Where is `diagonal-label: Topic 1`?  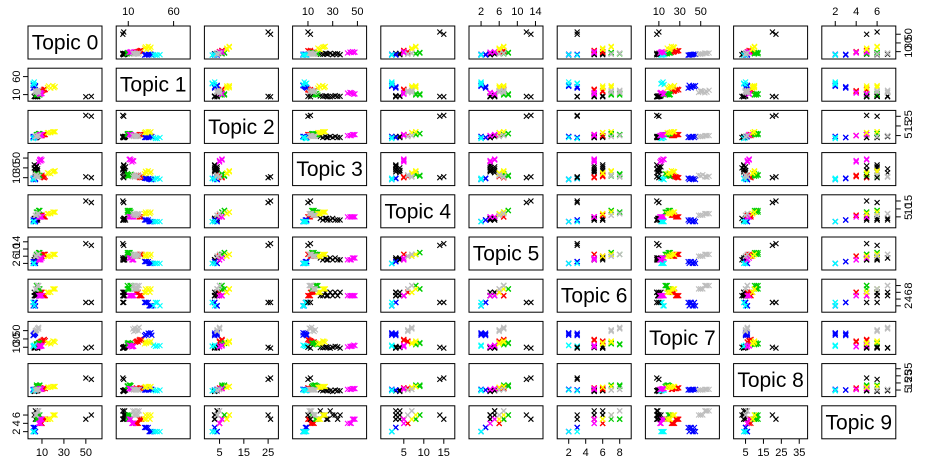 diagonal-label: Topic 1 is located at coordinates (153, 85).